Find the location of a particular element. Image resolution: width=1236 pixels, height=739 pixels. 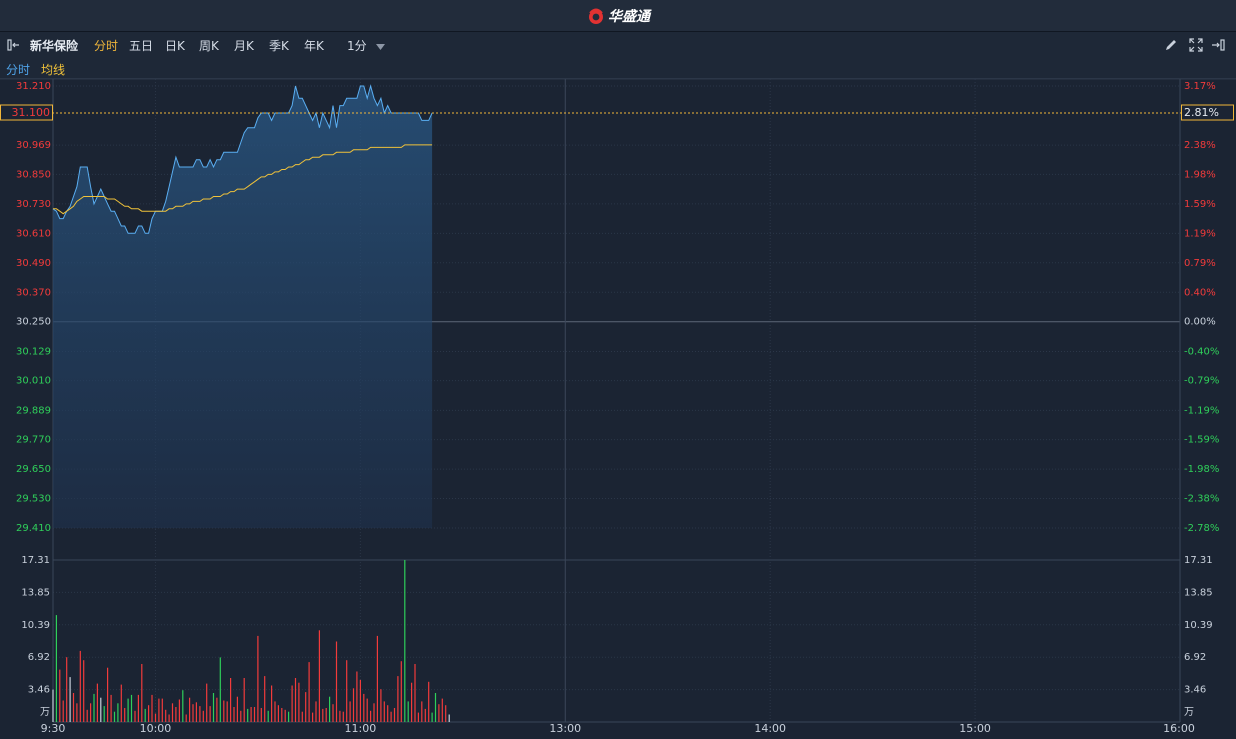

percent-tick-label: 1.19% is located at coordinates (1200, 233).